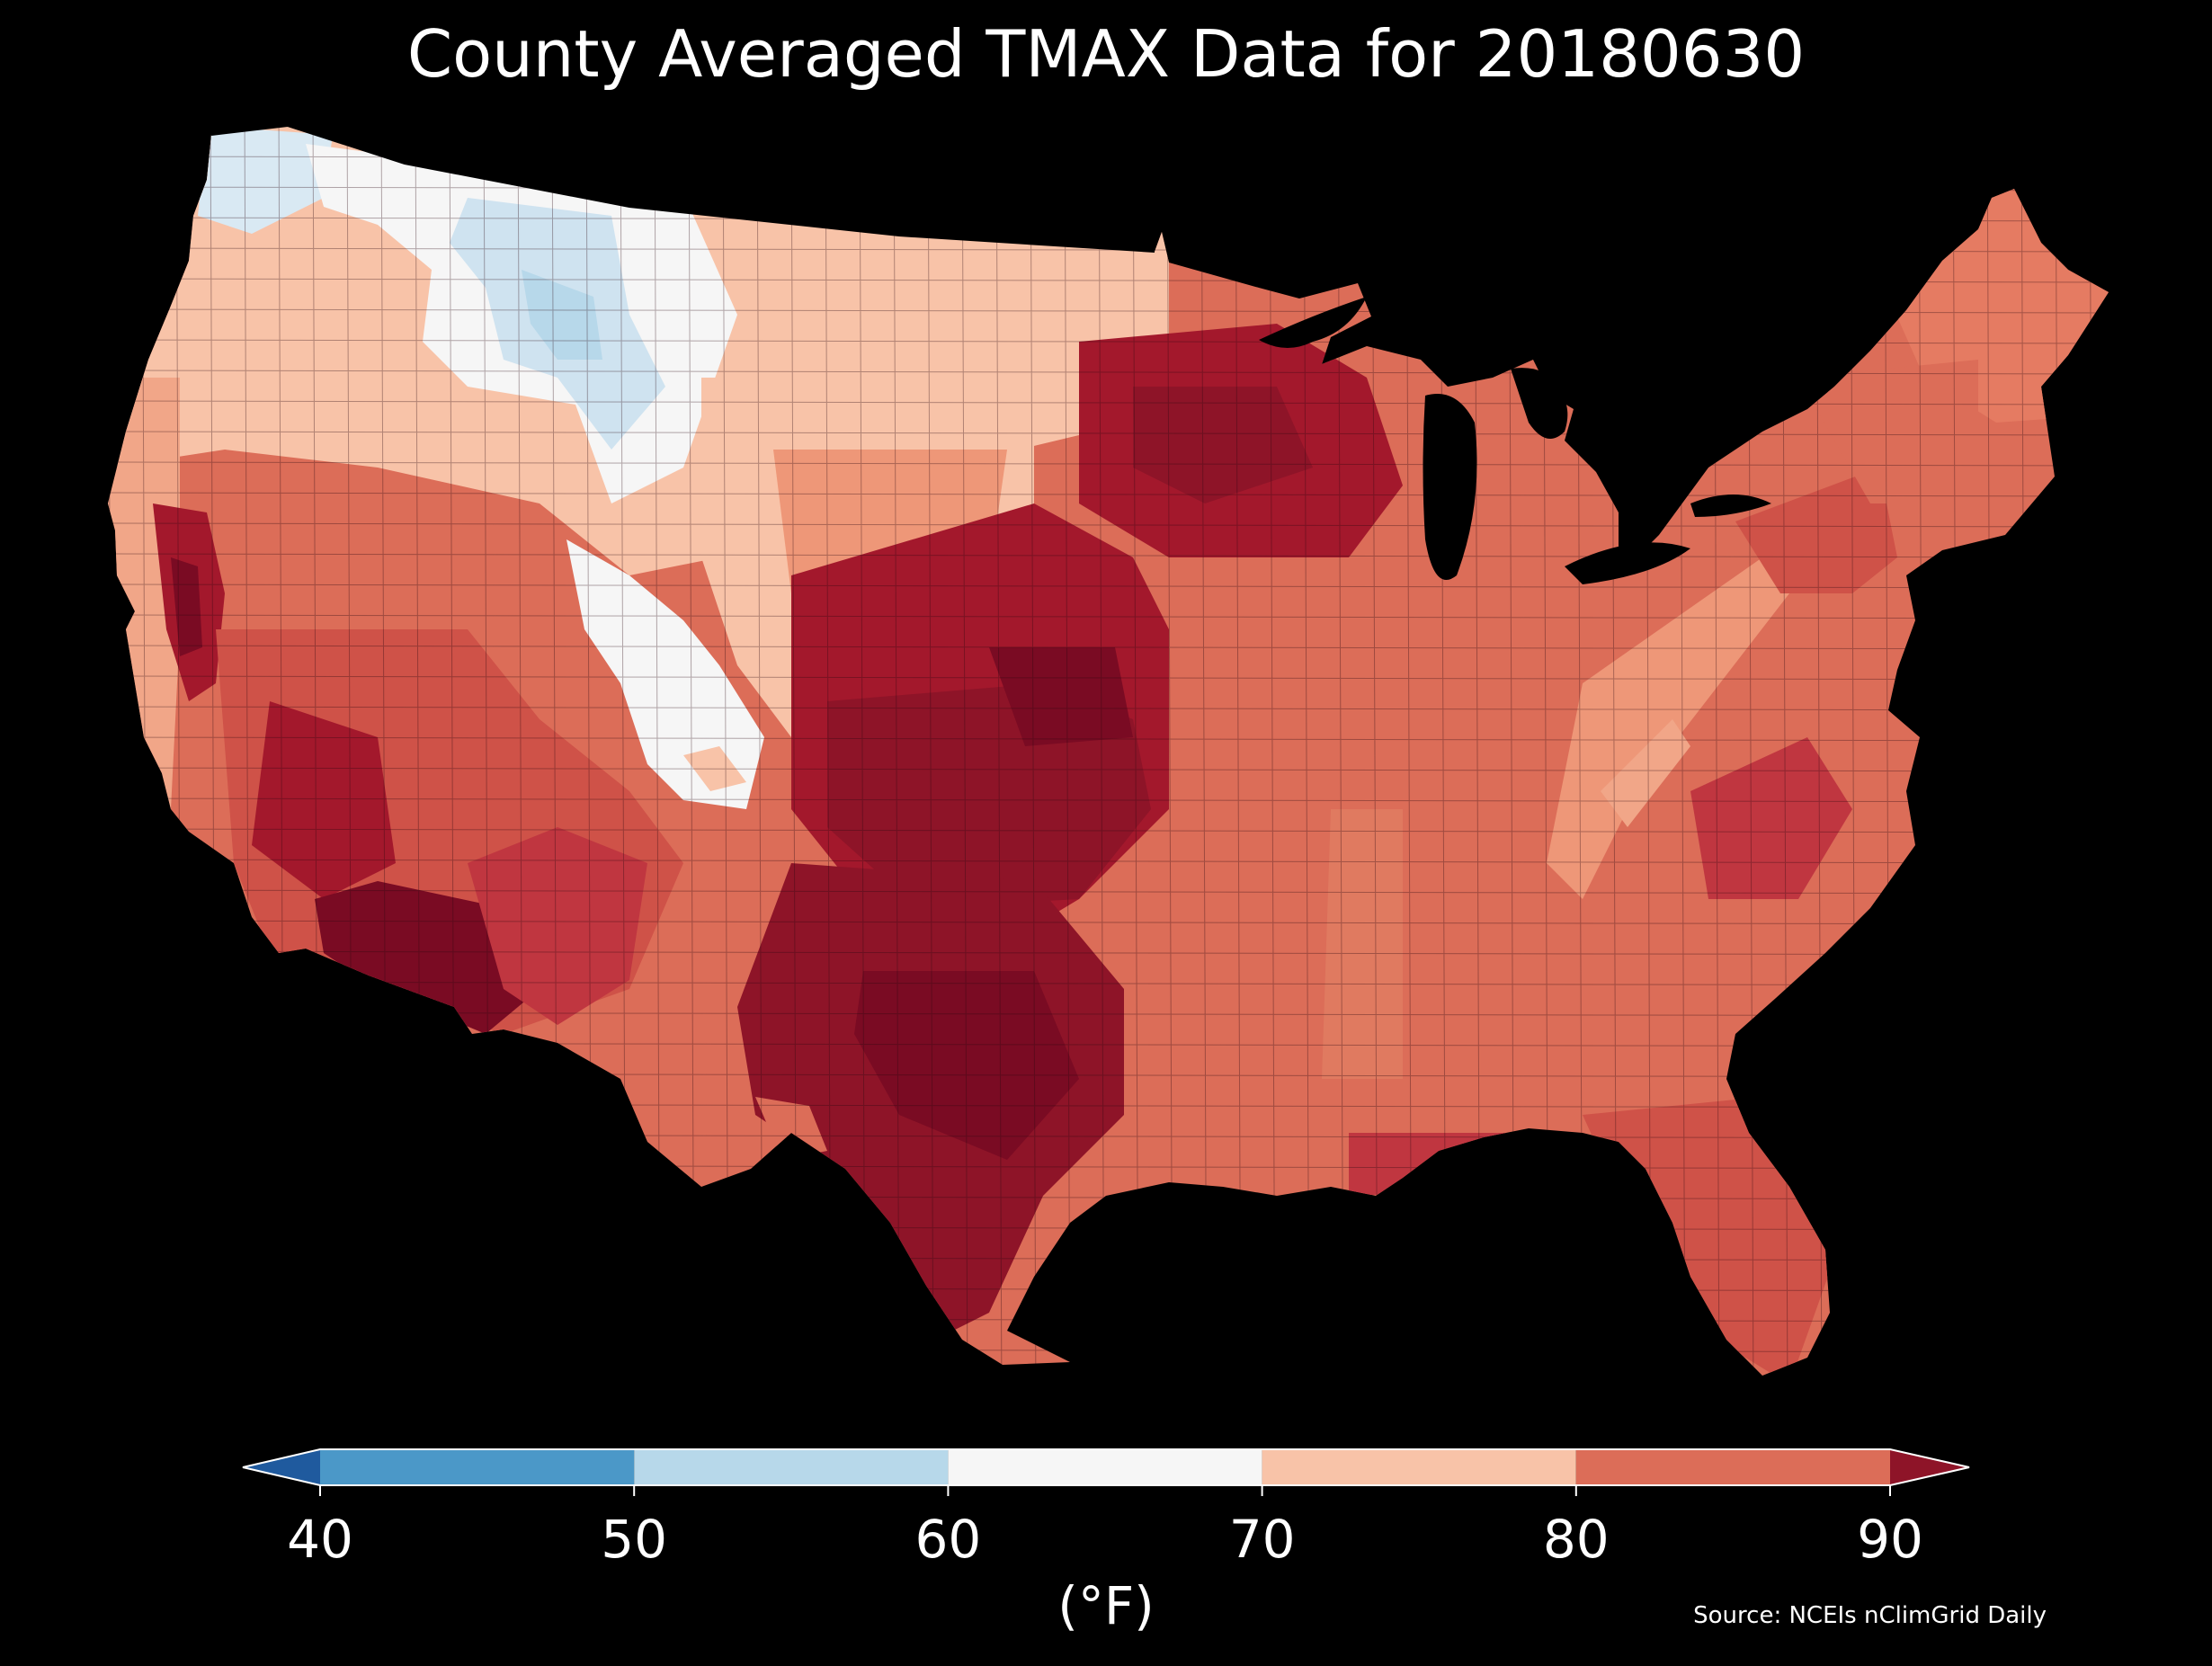  Describe the element at coordinates (1106, 1605) in the screenshot. I see `colorbar-unit-label: (°F)` at that location.